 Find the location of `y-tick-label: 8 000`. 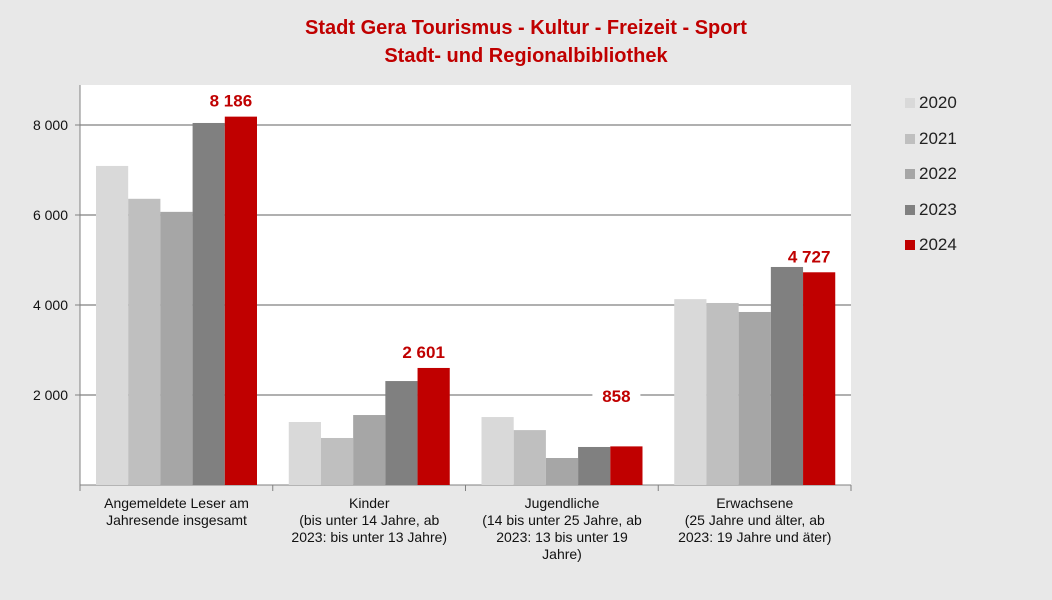

y-tick-label: 8 000 is located at coordinates (50, 125).